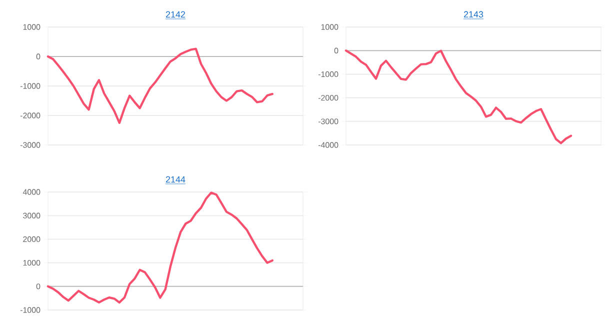 This screenshot has height=329, width=610. Describe the element at coordinates (176, 179) in the screenshot. I see `chart-title: 2144` at that location.